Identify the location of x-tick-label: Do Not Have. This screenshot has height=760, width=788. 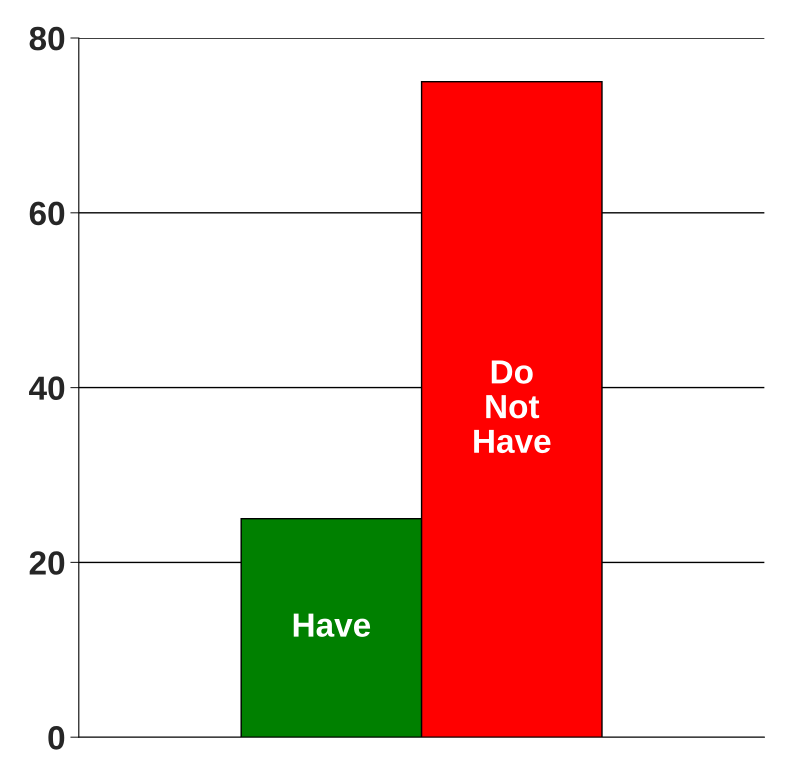
(512, 407).